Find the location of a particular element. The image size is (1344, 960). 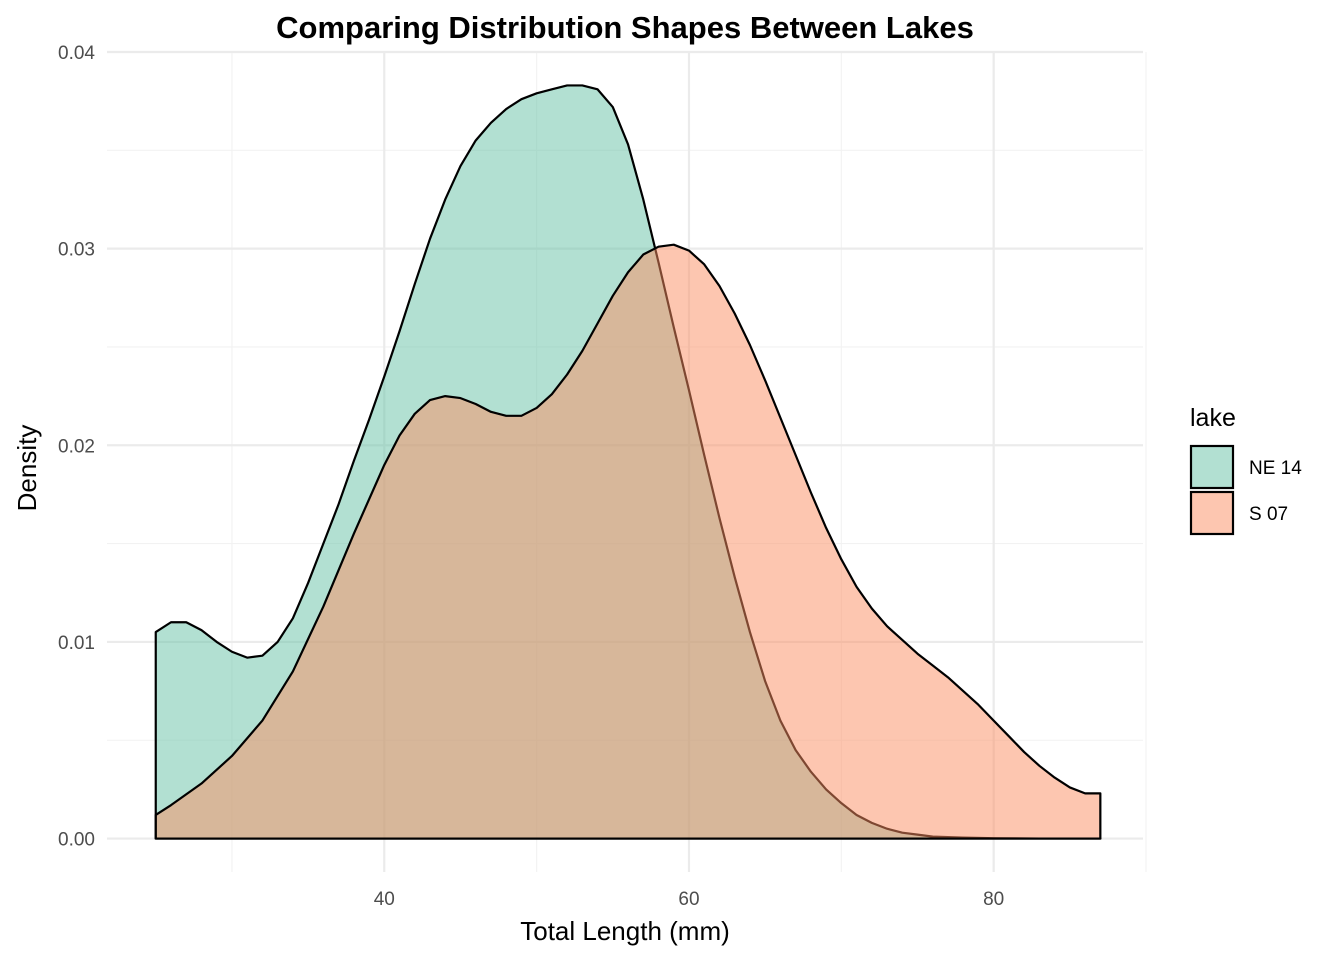

legend-item-ne-14: NE 14 is located at coordinates (1245, 467).